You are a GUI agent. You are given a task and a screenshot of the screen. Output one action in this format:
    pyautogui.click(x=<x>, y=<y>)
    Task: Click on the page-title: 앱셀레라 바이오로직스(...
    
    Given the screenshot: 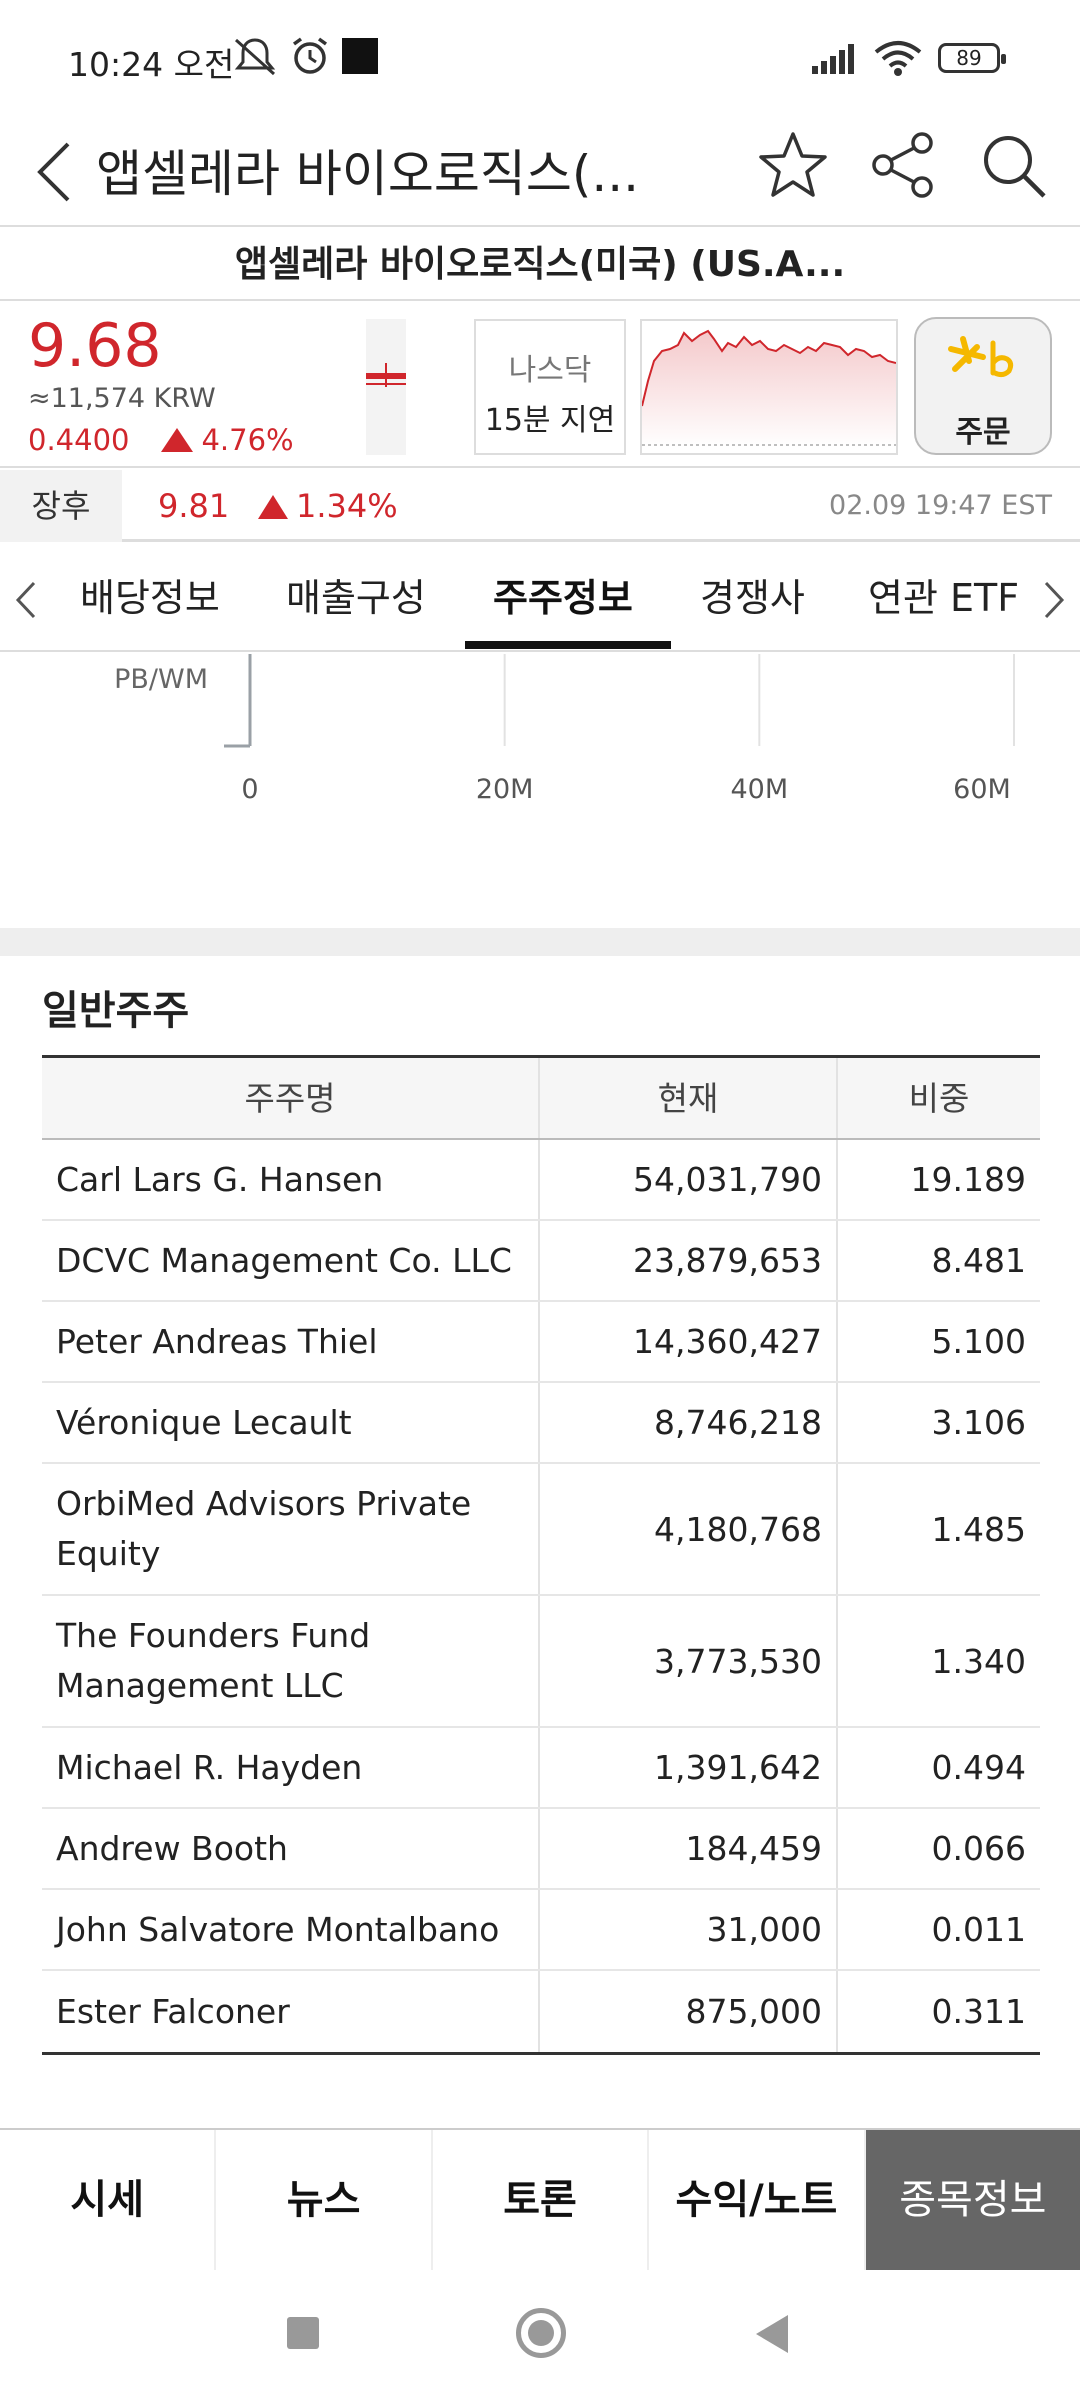 What is the action you would take?
    pyautogui.click(x=368, y=174)
    